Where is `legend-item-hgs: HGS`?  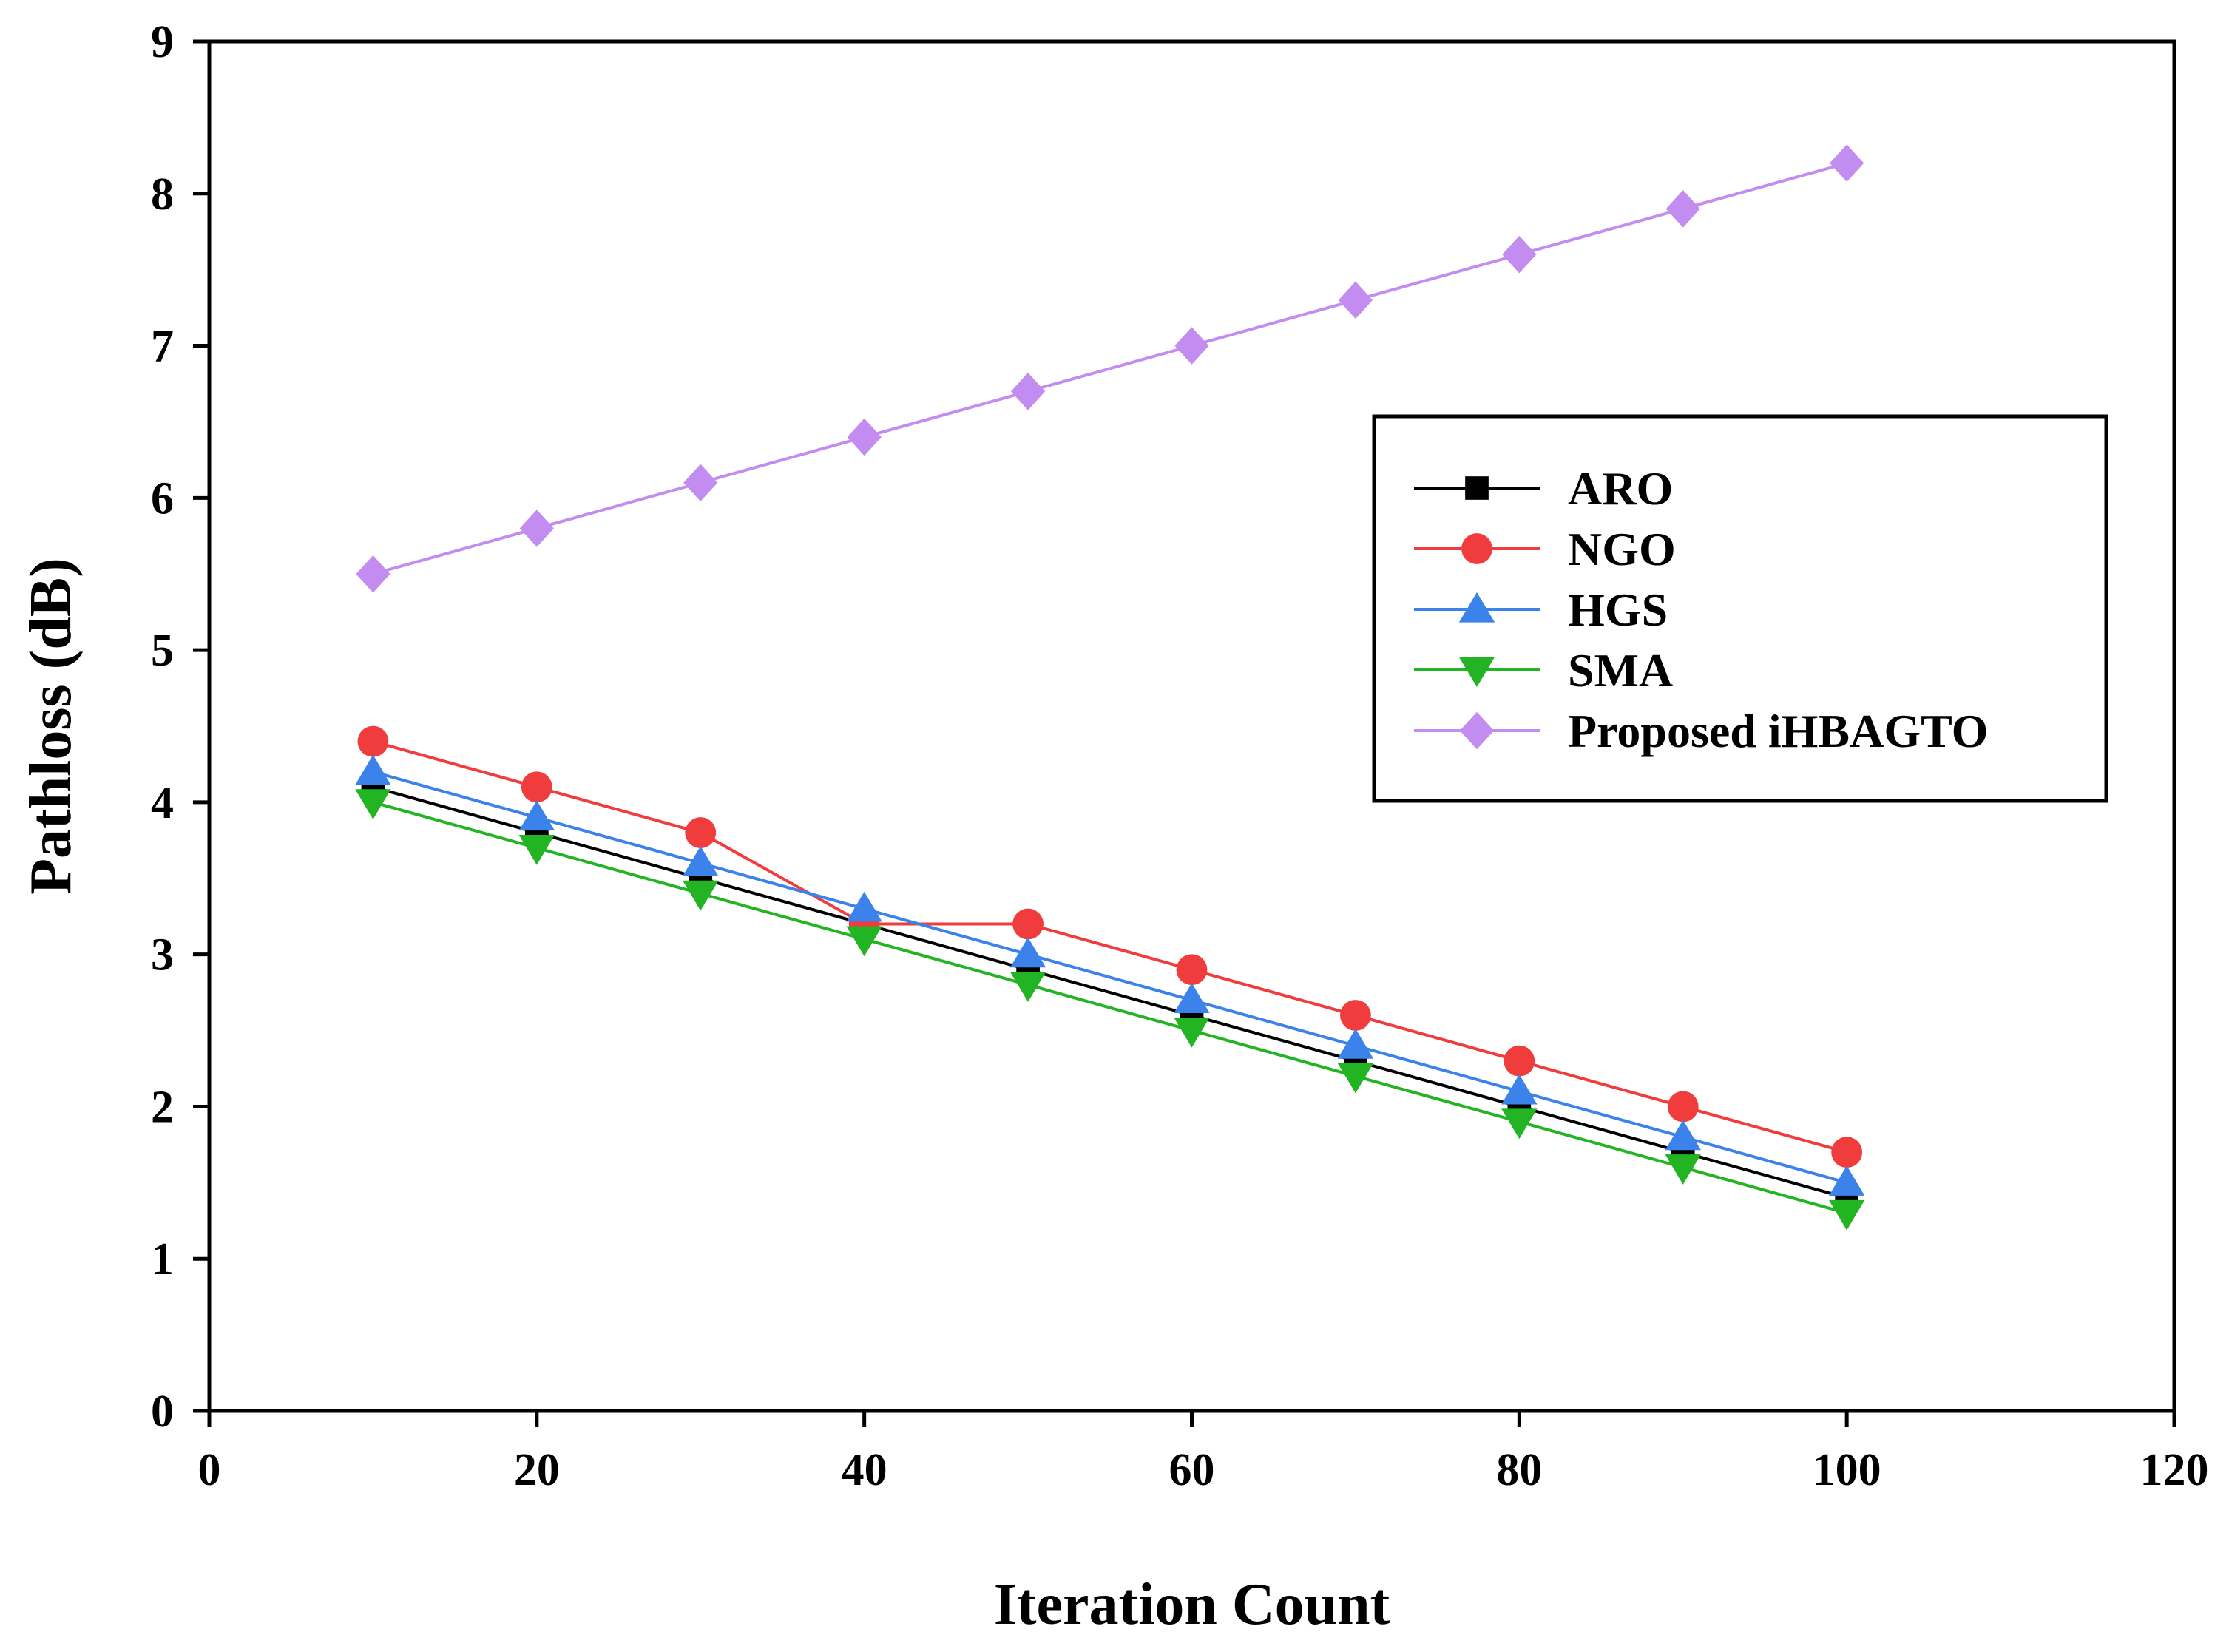
legend-item-hgs: HGS is located at coordinates (1541, 609).